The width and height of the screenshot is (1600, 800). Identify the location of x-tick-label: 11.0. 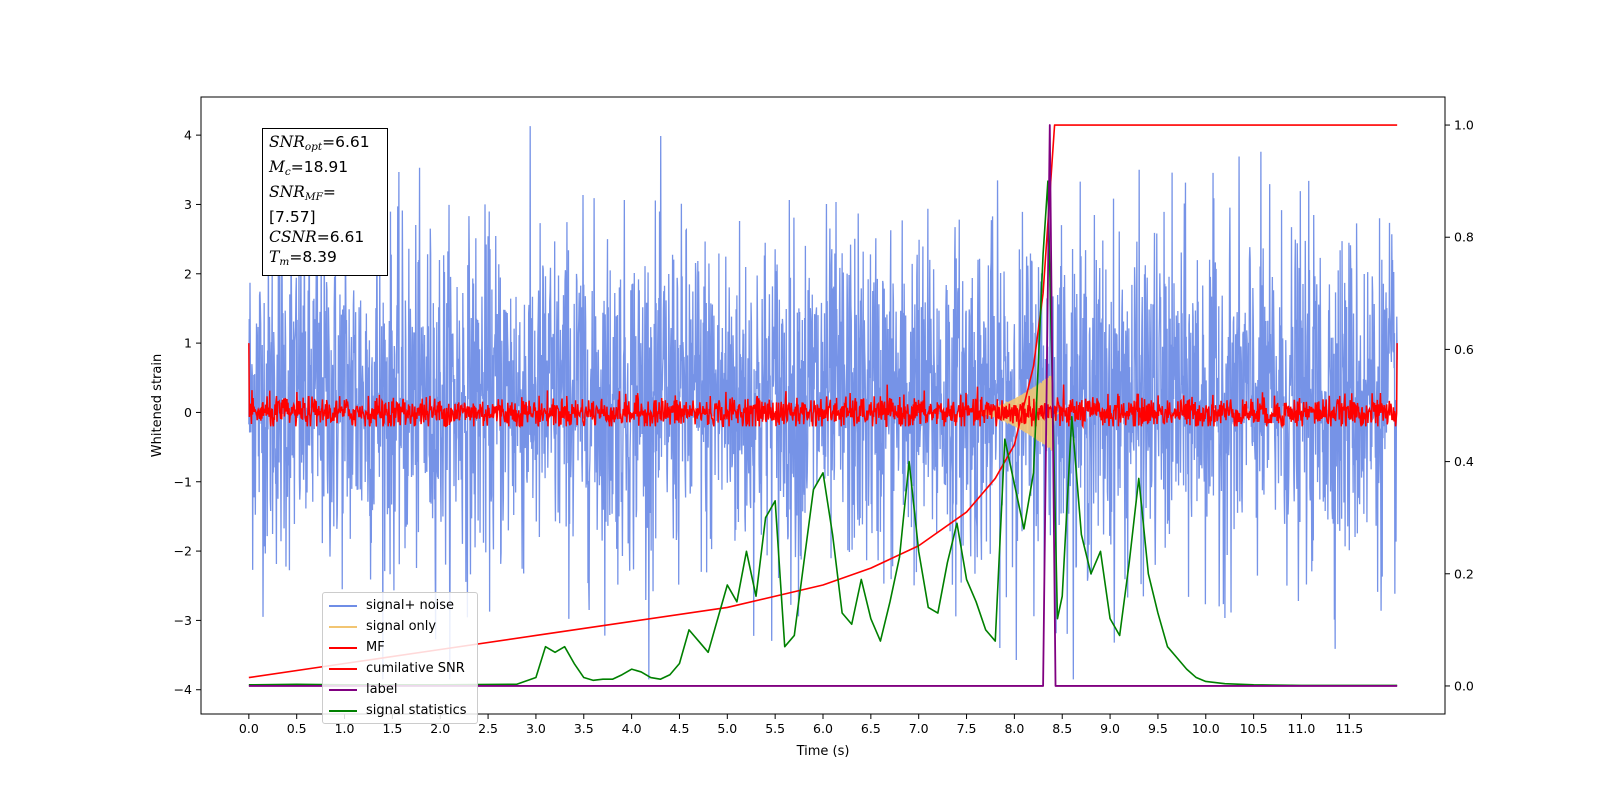
(1302, 728).